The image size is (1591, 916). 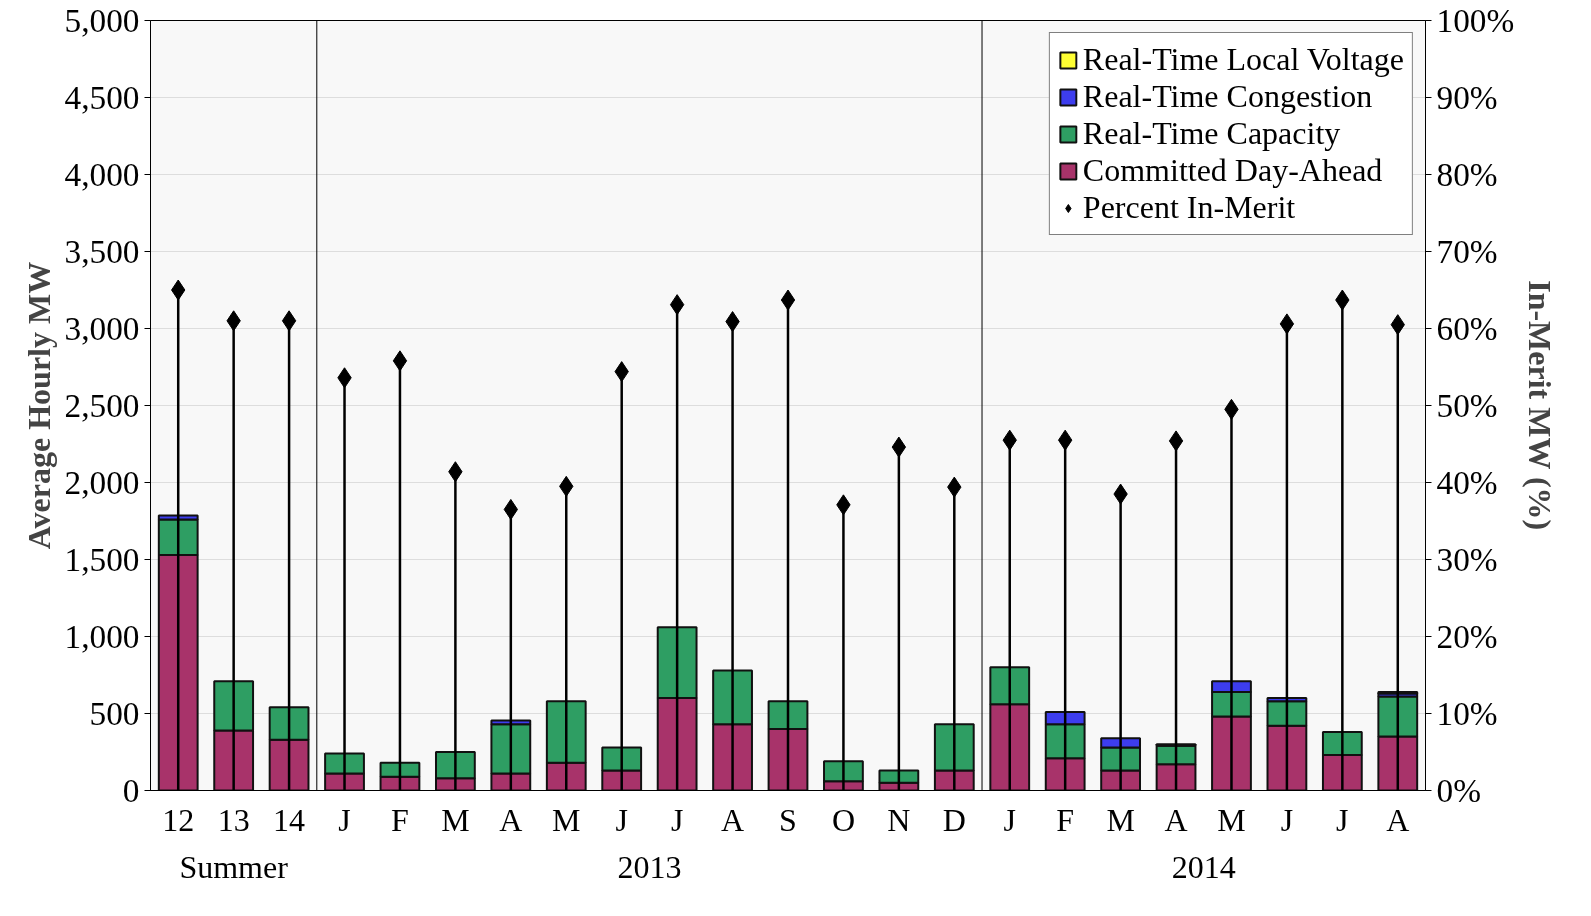 What do you see at coordinates (178, 819) in the screenshot?
I see `x-tick-label: 12` at bounding box center [178, 819].